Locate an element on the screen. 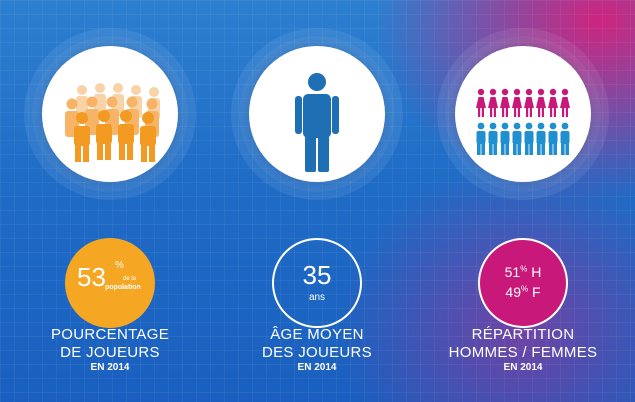  percentage-caption-2: population is located at coordinates (123, 287).